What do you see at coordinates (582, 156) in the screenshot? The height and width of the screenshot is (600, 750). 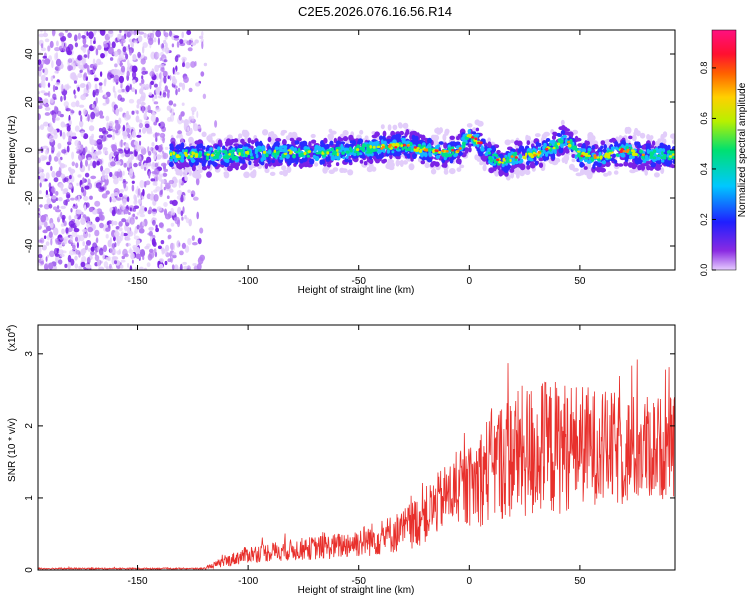 I see `heatmap-peak-cell` at bounding box center [582, 156].